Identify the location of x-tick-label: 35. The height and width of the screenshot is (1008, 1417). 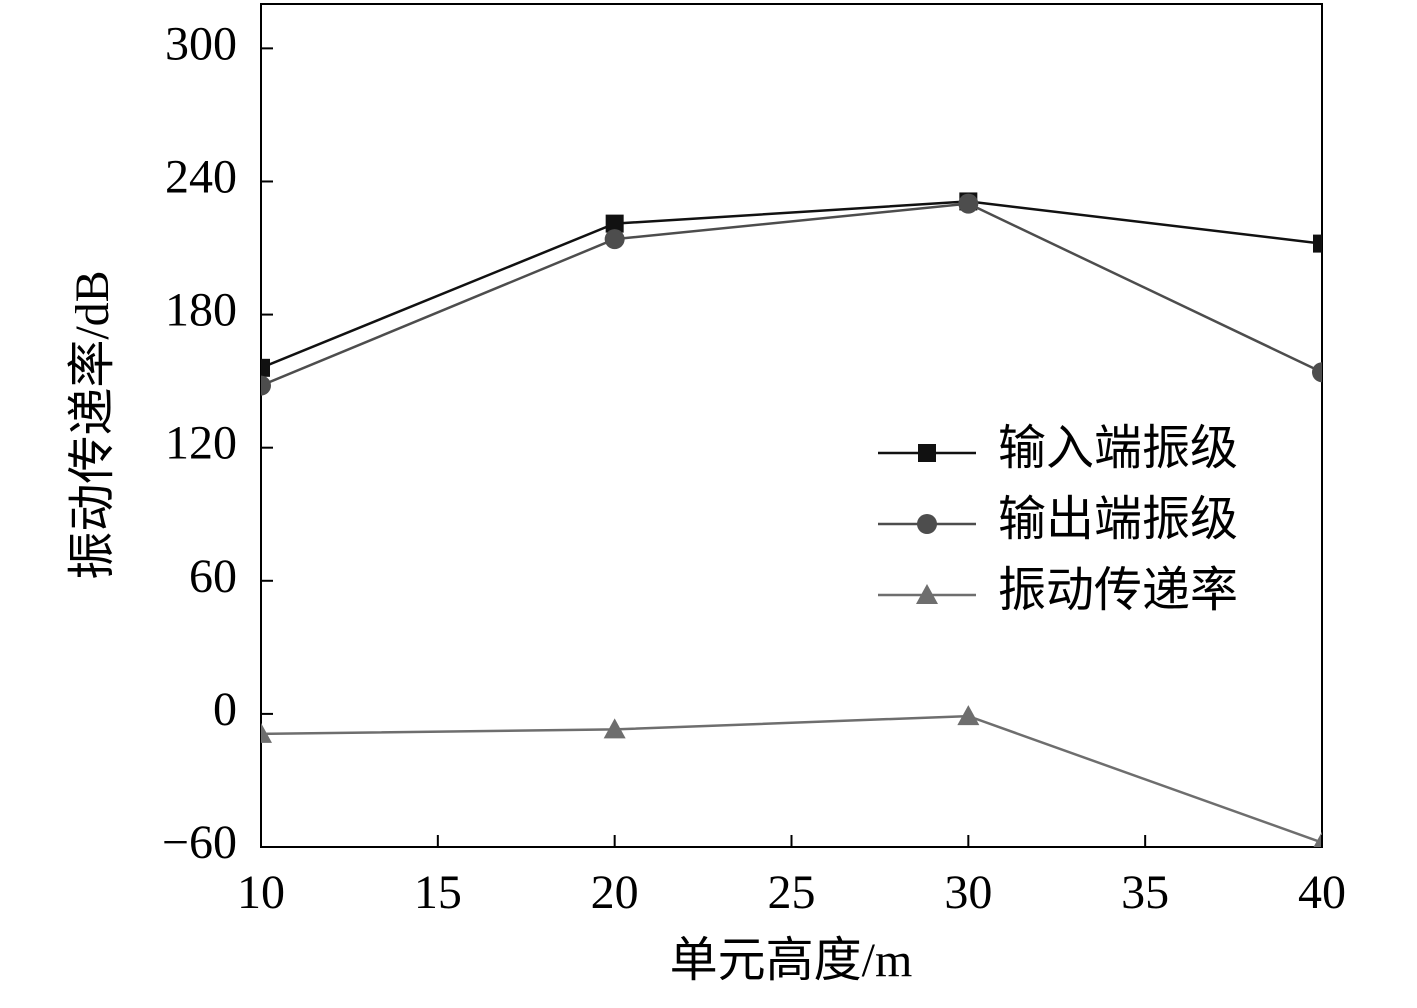
(1145, 892).